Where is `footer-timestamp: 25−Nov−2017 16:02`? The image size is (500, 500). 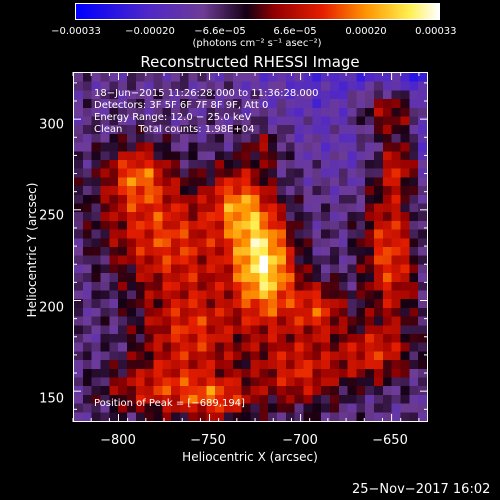
footer-timestamp: 25−Nov−2017 16:02 is located at coordinates (421, 489).